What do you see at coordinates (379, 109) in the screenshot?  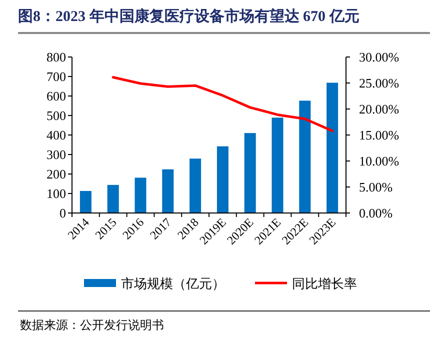 I see `y2-tick-label: 20.00%` at bounding box center [379, 109].